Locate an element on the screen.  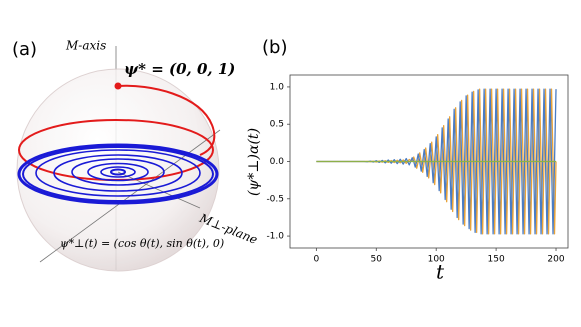
x-tick-label: 50 is located at coordinates (377, 260).